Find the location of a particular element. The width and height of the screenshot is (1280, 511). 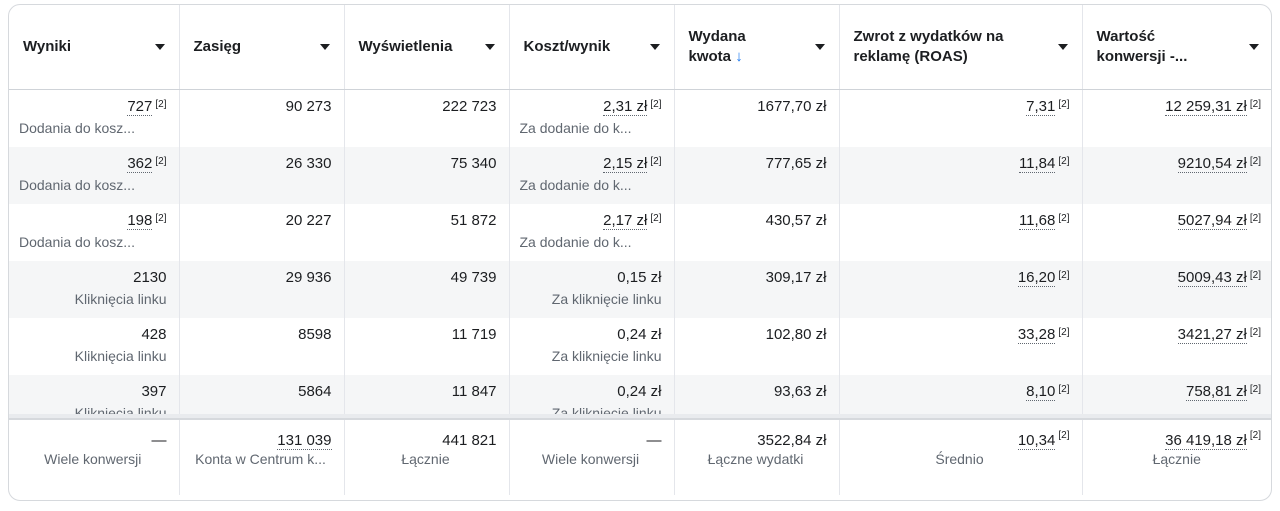

cell-wartosc: 5009,43 zł [2] is located at coordinates (1176, 289).